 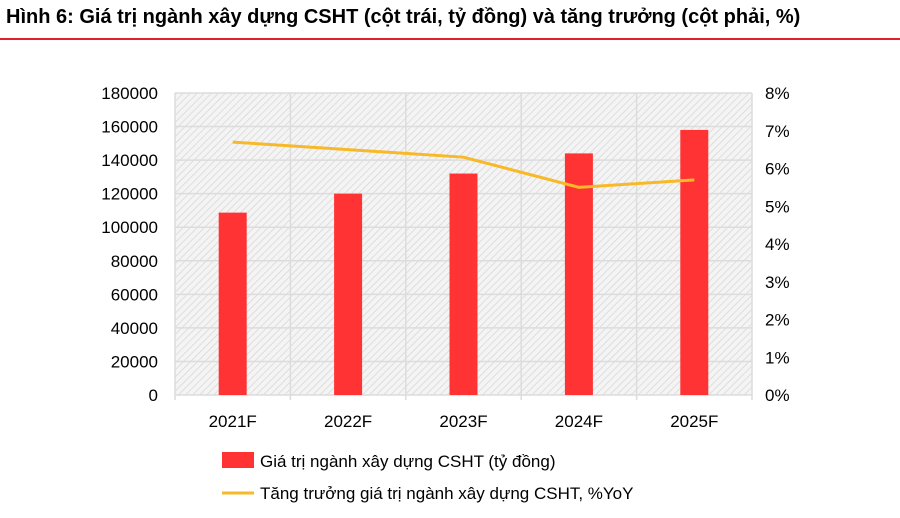 I want to click on left-tick-label: 160000, so click(x=129, y=127).